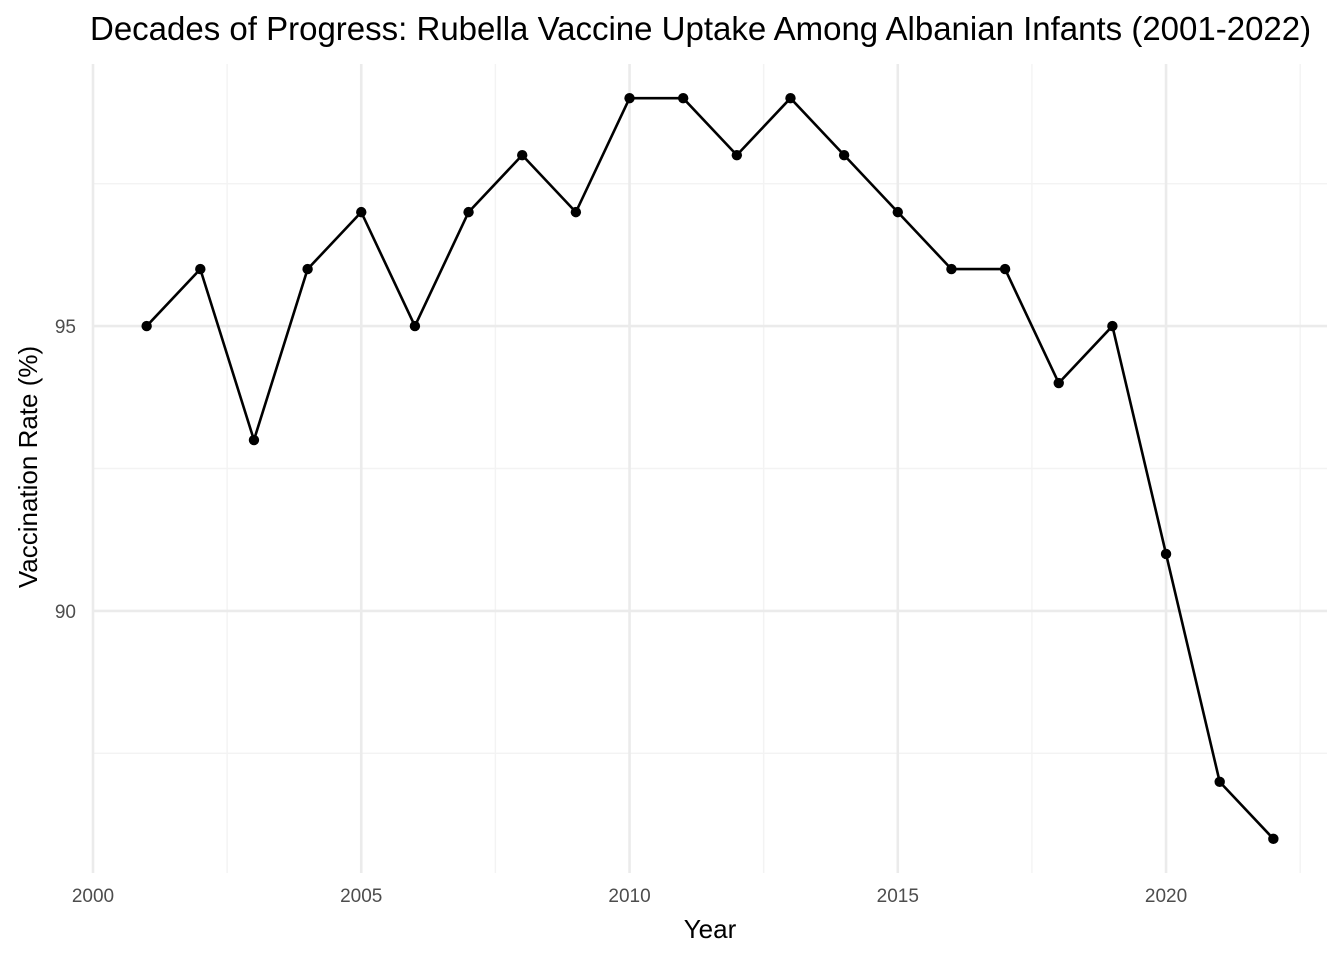 Image resolution: width=1344 pixels, height=960 pixels. Describe the element at coordinates (361, 896) in the screenshot. I see `x-tick-label: 2005` at that location.